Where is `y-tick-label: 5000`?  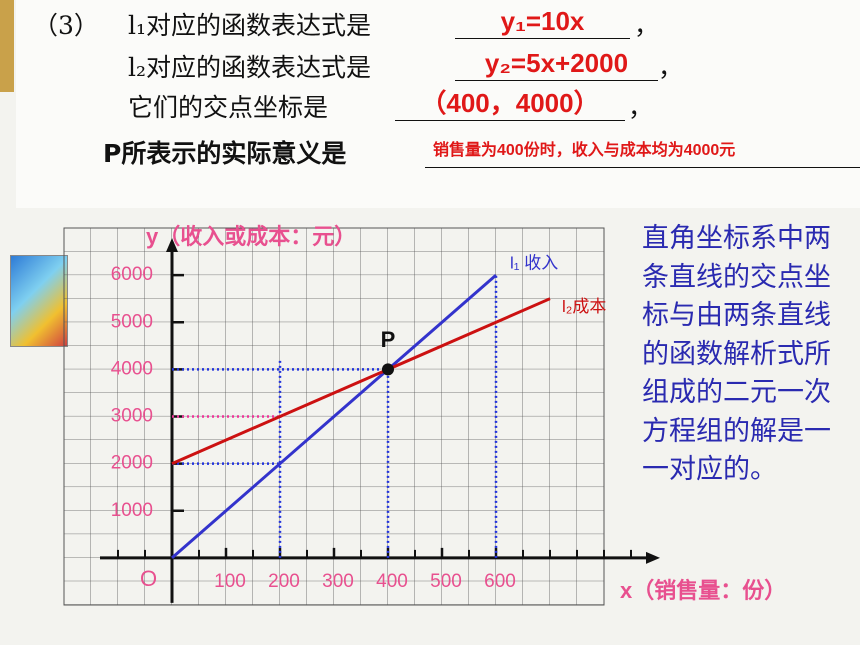 y-tick-label: 5000 is located at coordinates (132, 321).